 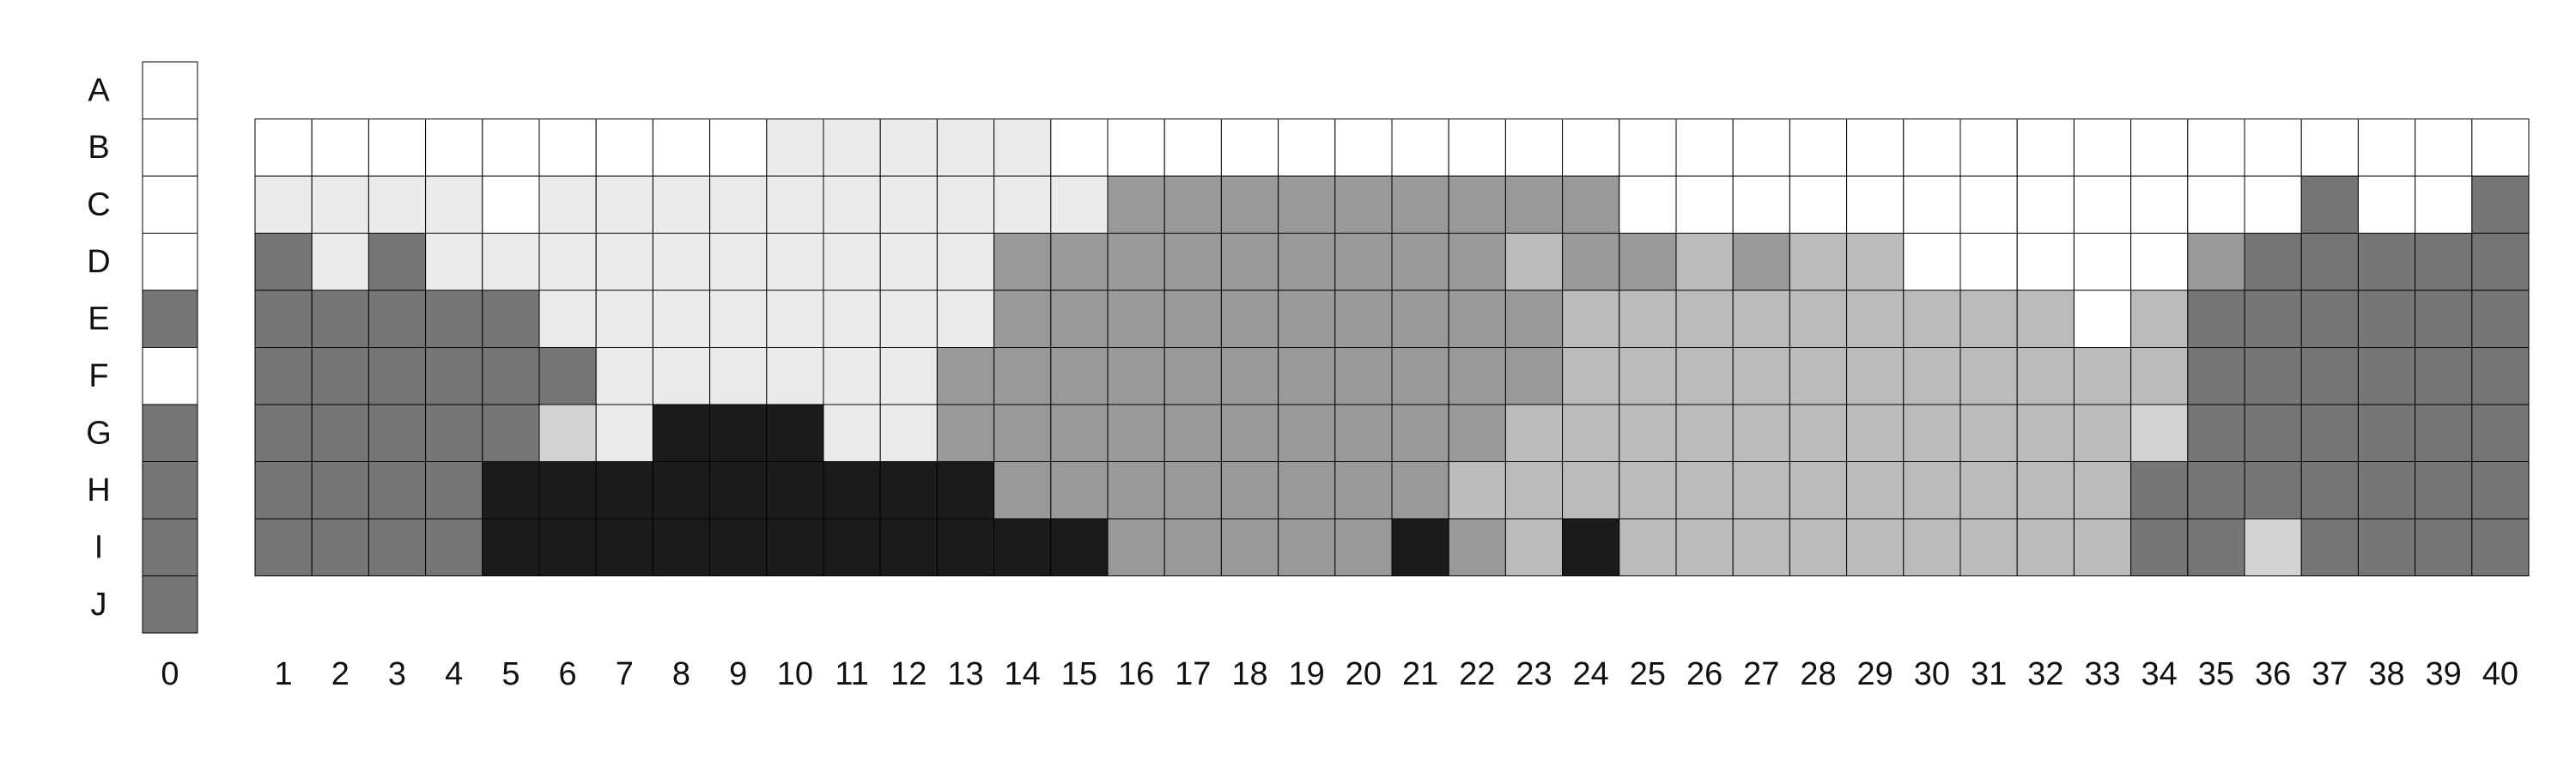 What do you see at coordinates (1420, 674) in the screenshot?
I see `column-label-21: 21` at bounding box center [1420, 674].